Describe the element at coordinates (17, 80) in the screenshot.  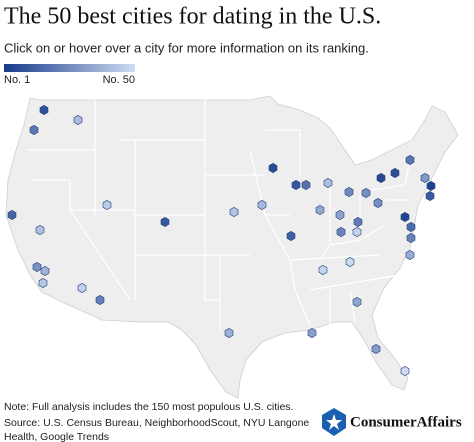
I see `legend-min: No. 1` at that location.